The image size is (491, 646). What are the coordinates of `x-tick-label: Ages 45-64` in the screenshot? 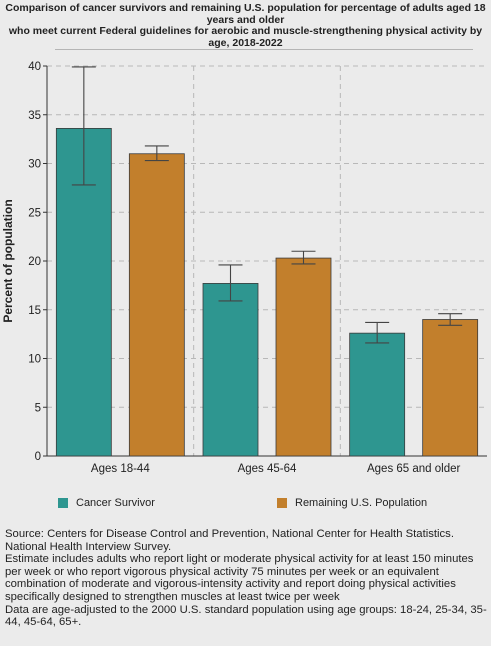 It's located at (267, 469).